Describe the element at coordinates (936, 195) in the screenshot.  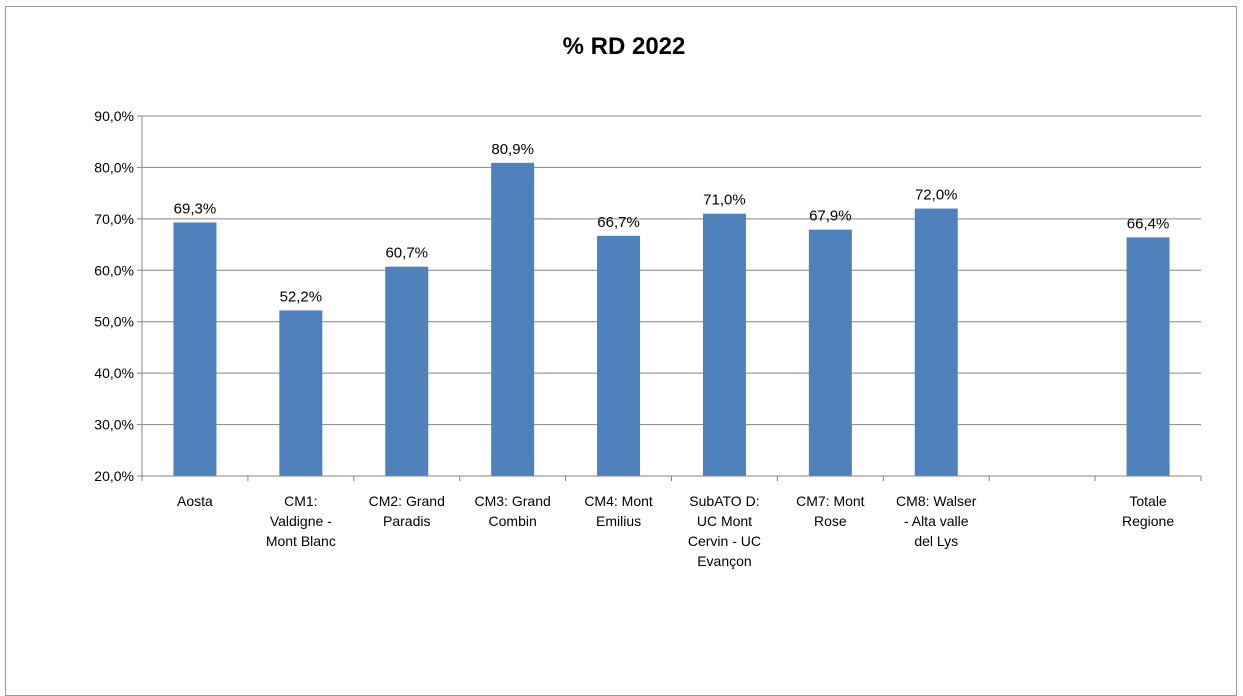
I see `data-label: 72,0%` at that location.